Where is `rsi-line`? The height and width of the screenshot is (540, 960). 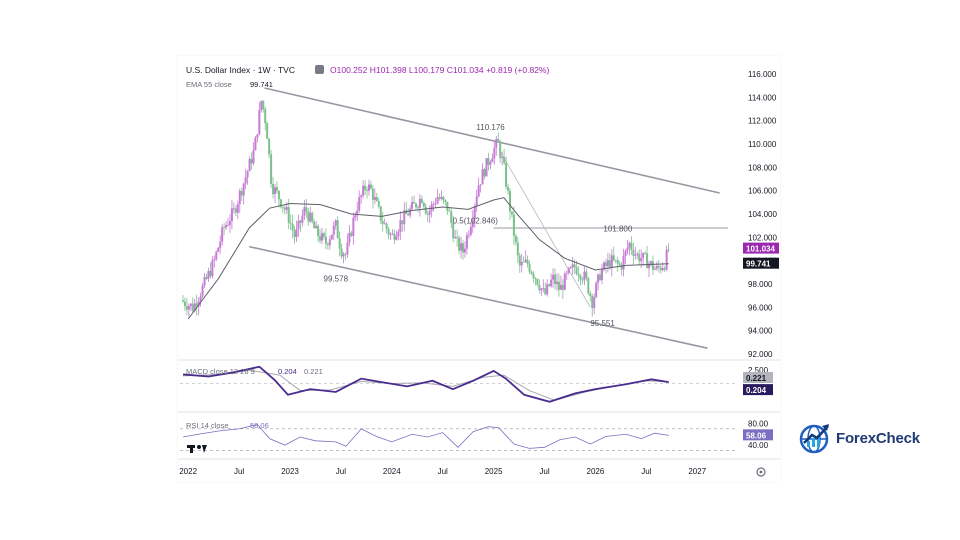
rsi-line is located at coordinates (425, 436).